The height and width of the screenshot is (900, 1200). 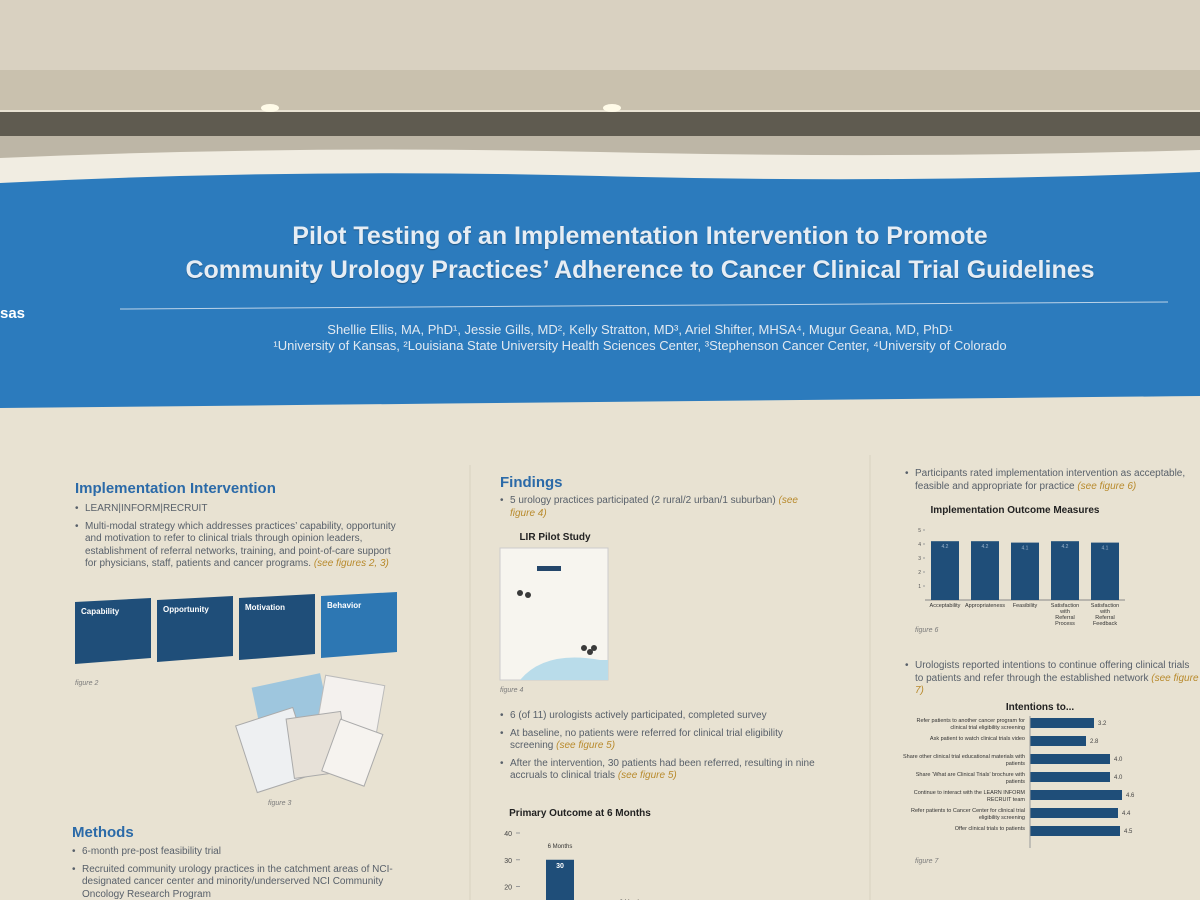 What do you see at coordinates (564, 668) in the screenshot?
I see `map-water` at bounding box center [564, 668].